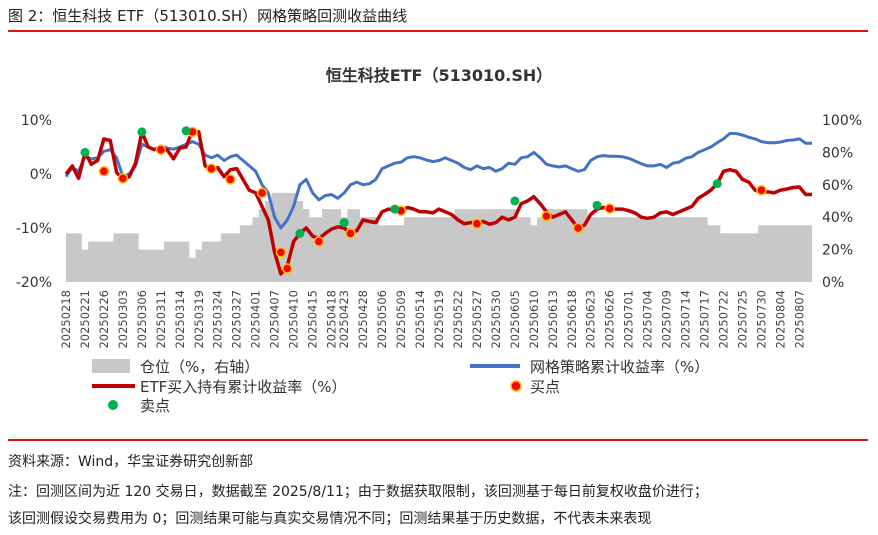  What do you see at coordinates (161, 319) in the screenshot?
I see `x-tick-label: 20250311` at bounding box center [161, 319].